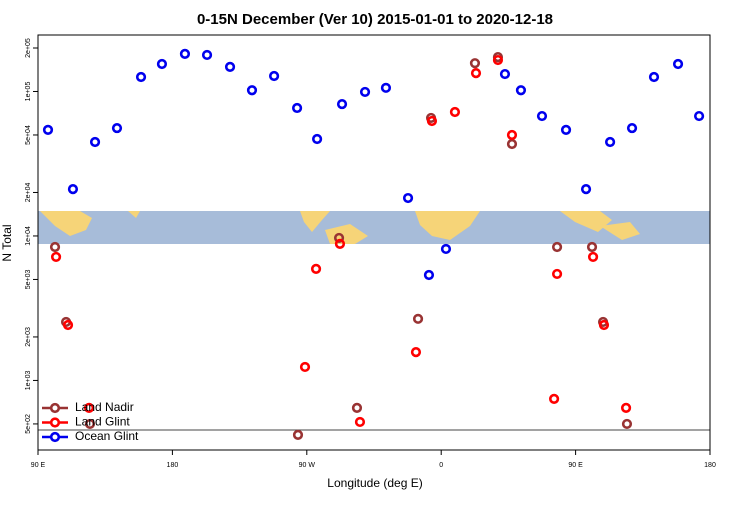 The width and height of the screenshot is (750, 505). Describe the element at coordinates (28, 135) in the screenshot. I see `y-tick-label: 5e+04` at that location.